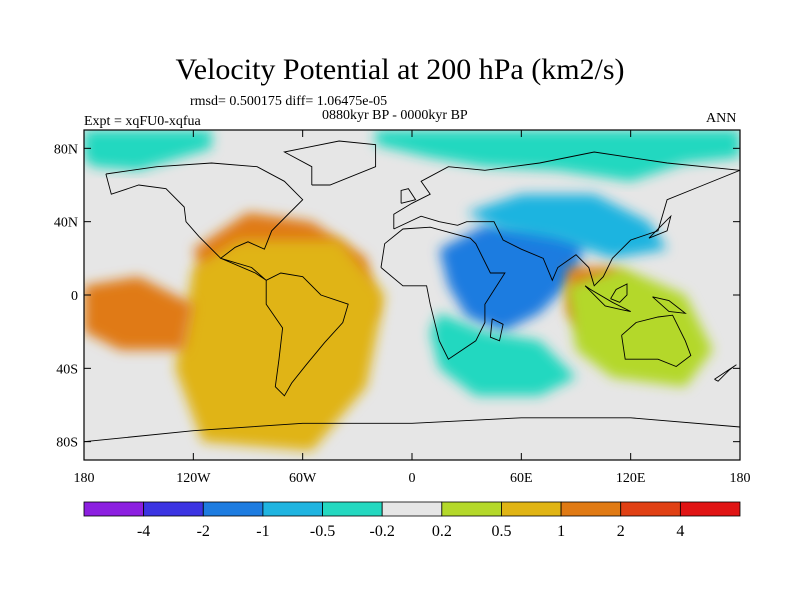 The width and height of the screenshot is (800, 600). What do you see at coordinates (74, 296) in the screenshot?
I see `y-tick-label: 0` at bounding box center [74, 296].